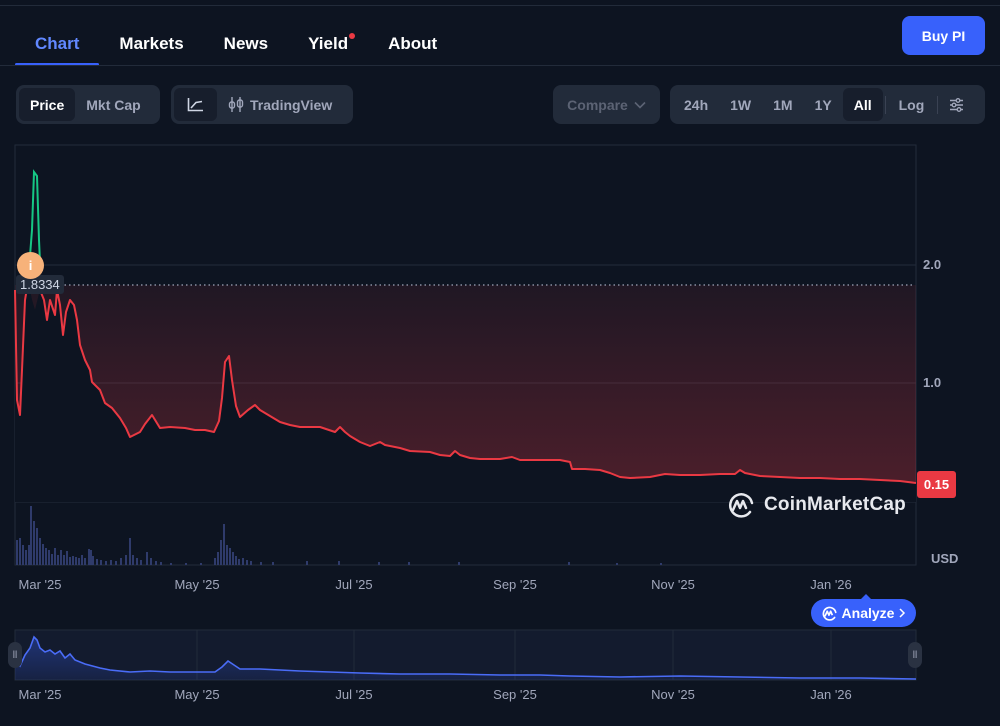 Image resolution: width=1000 pixels, height=726 pixels. I want to click on top-divider, so click(500, 5).